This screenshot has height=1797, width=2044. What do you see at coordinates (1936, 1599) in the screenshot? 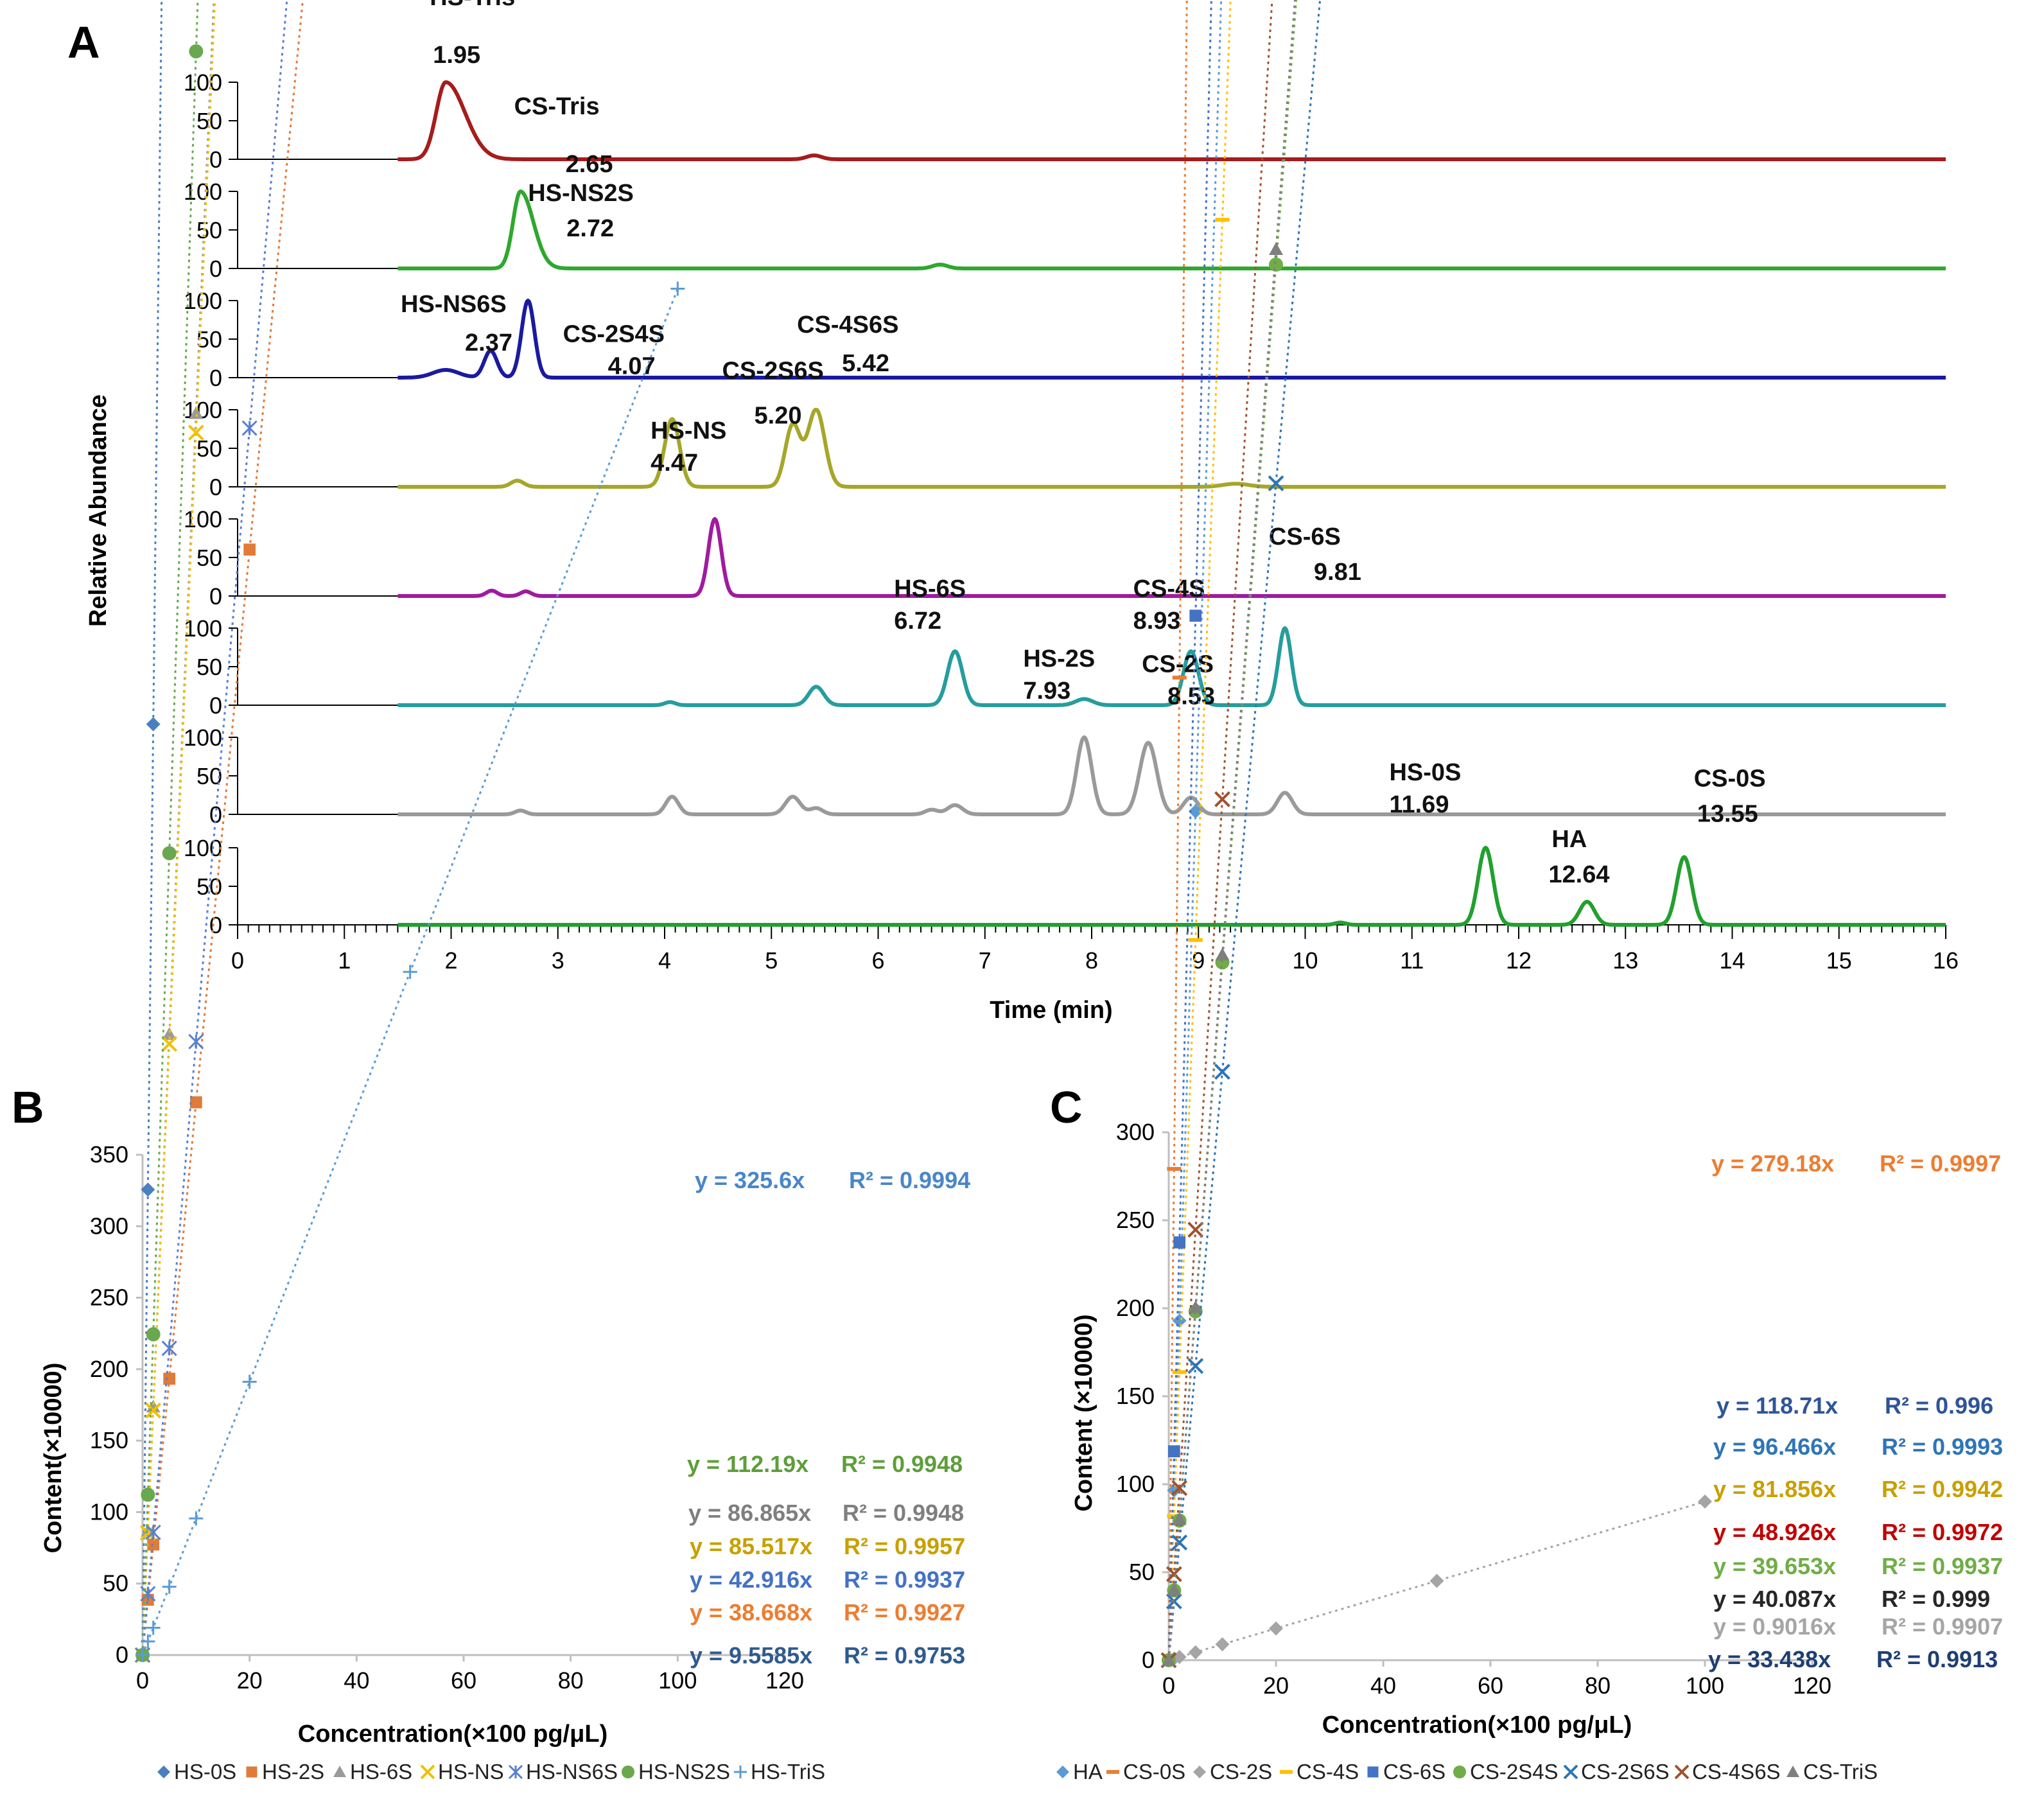
I see `r-squared-cs-tris: R² = 0.999` at bounding box center [1936, 1599].